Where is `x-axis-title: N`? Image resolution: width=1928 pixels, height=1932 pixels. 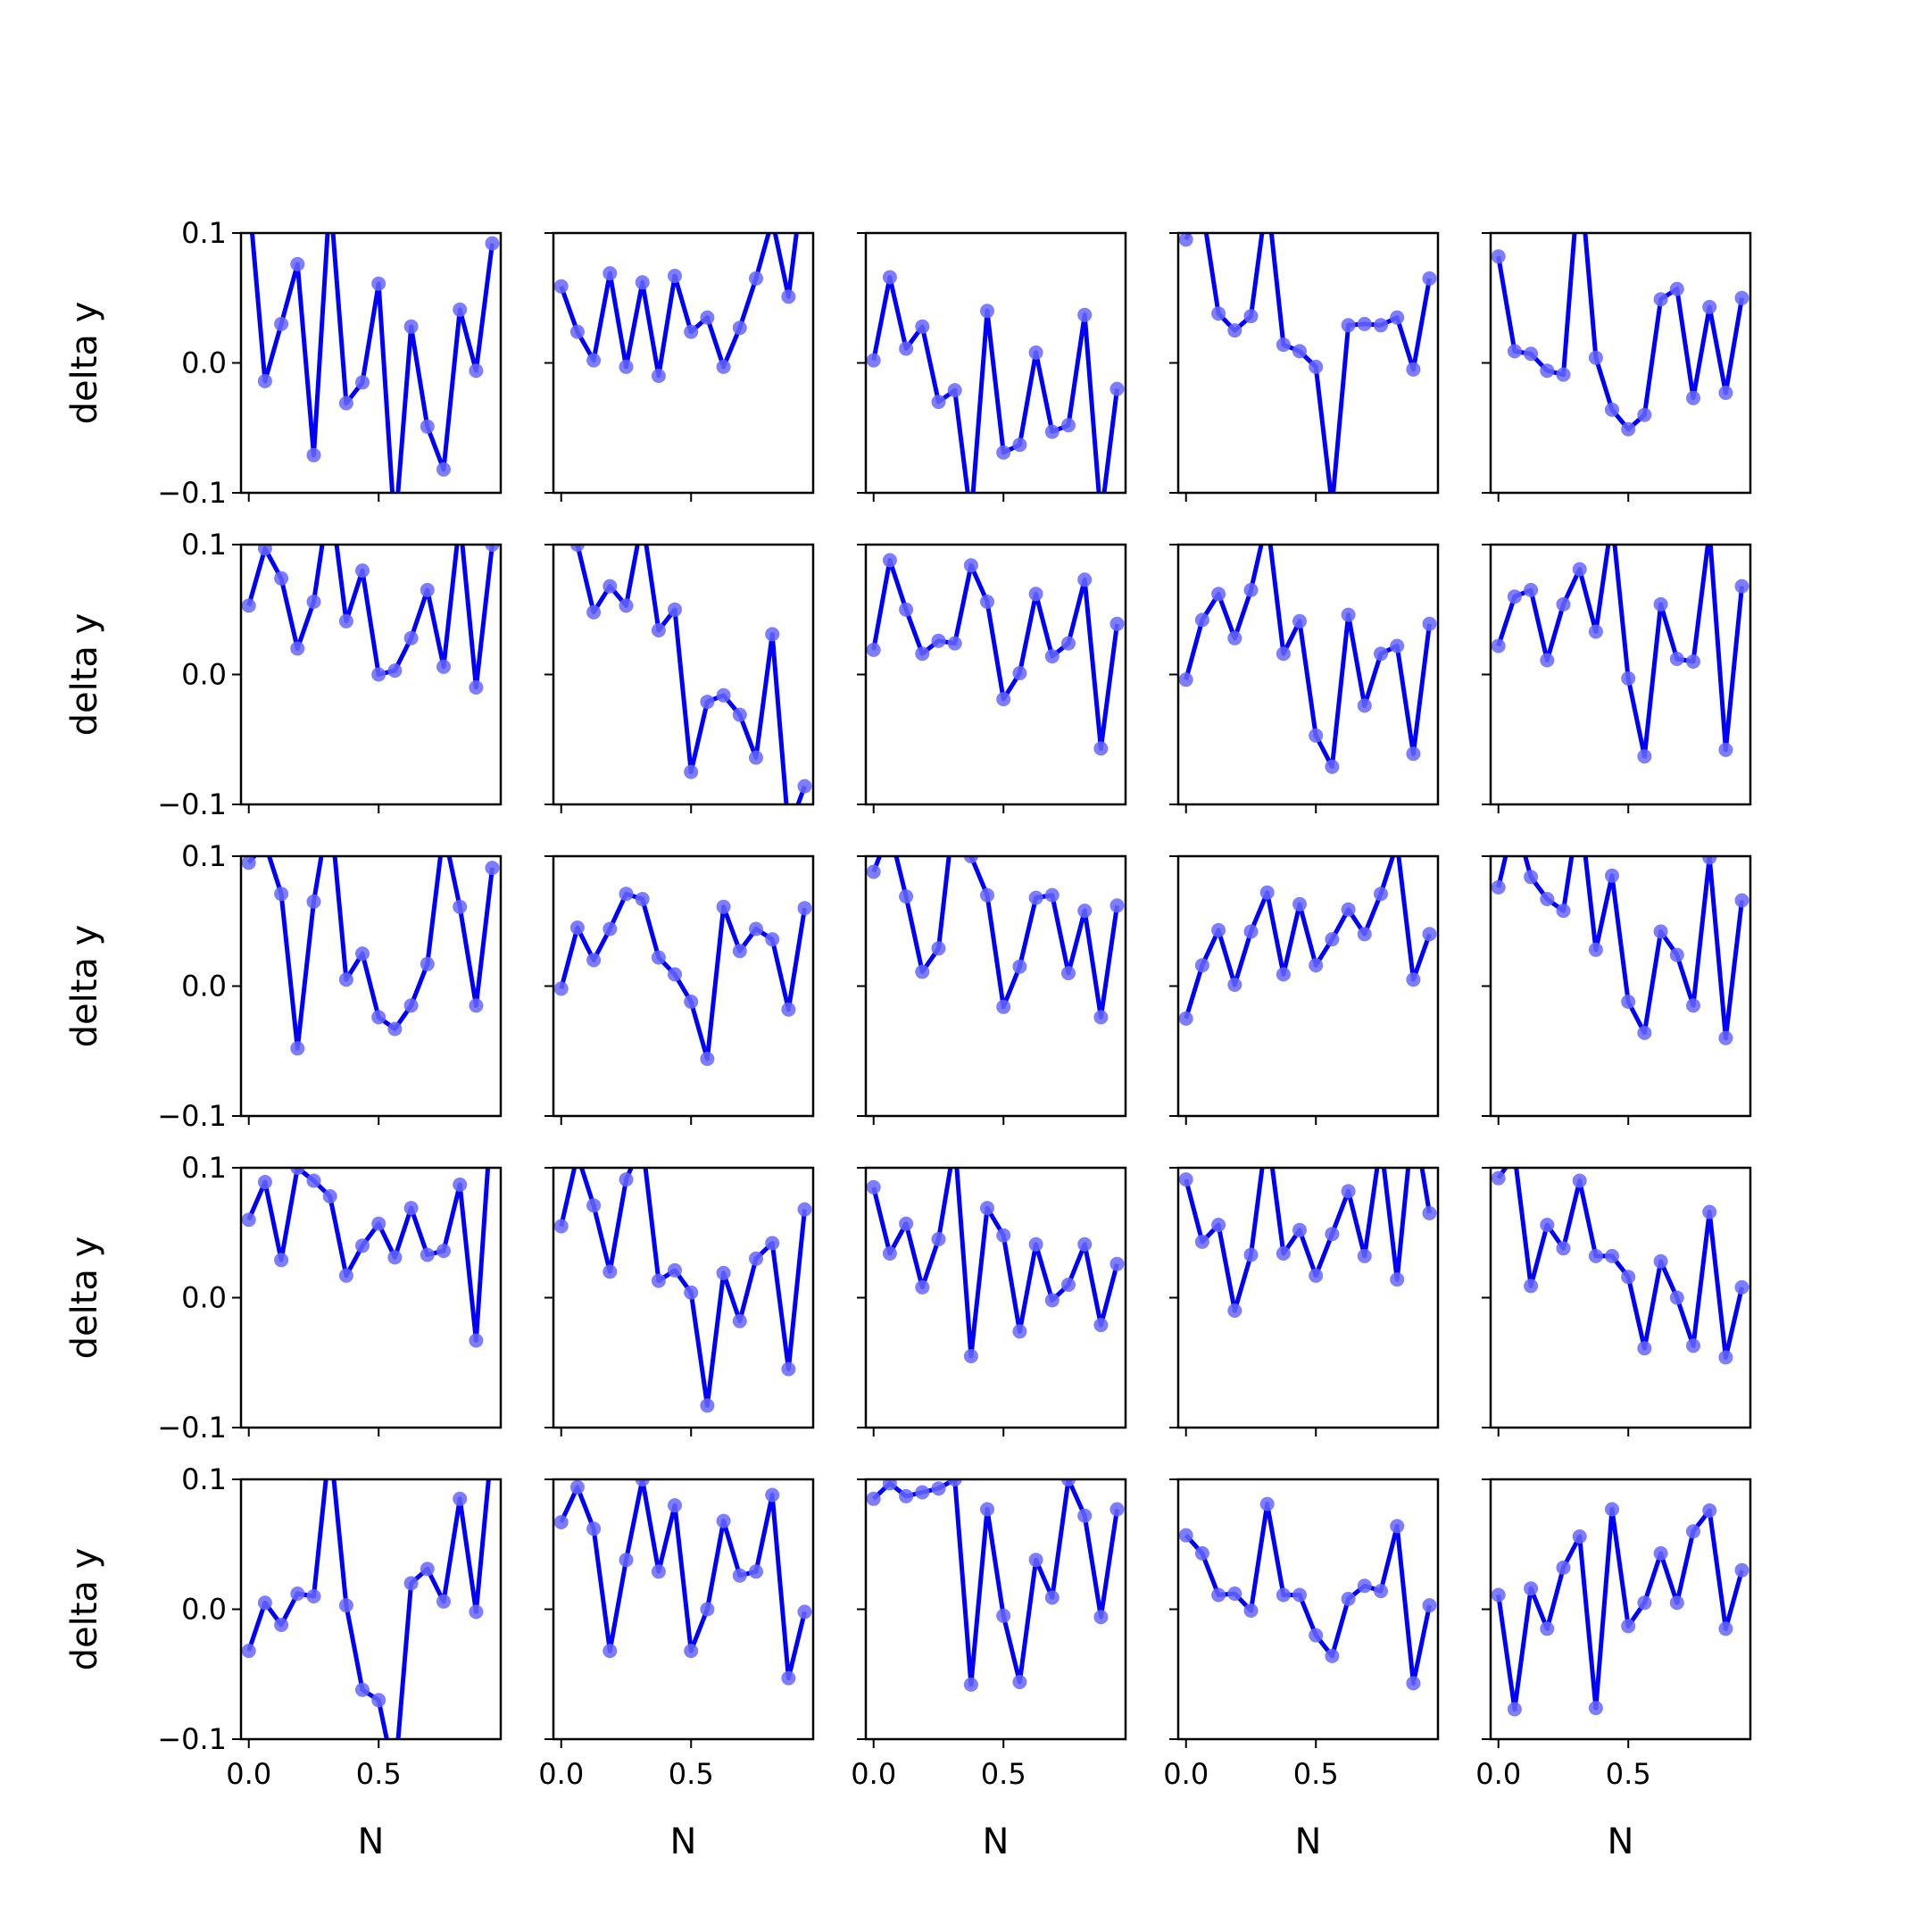
x-axis-title: N is located at coordinates (371, 1841).